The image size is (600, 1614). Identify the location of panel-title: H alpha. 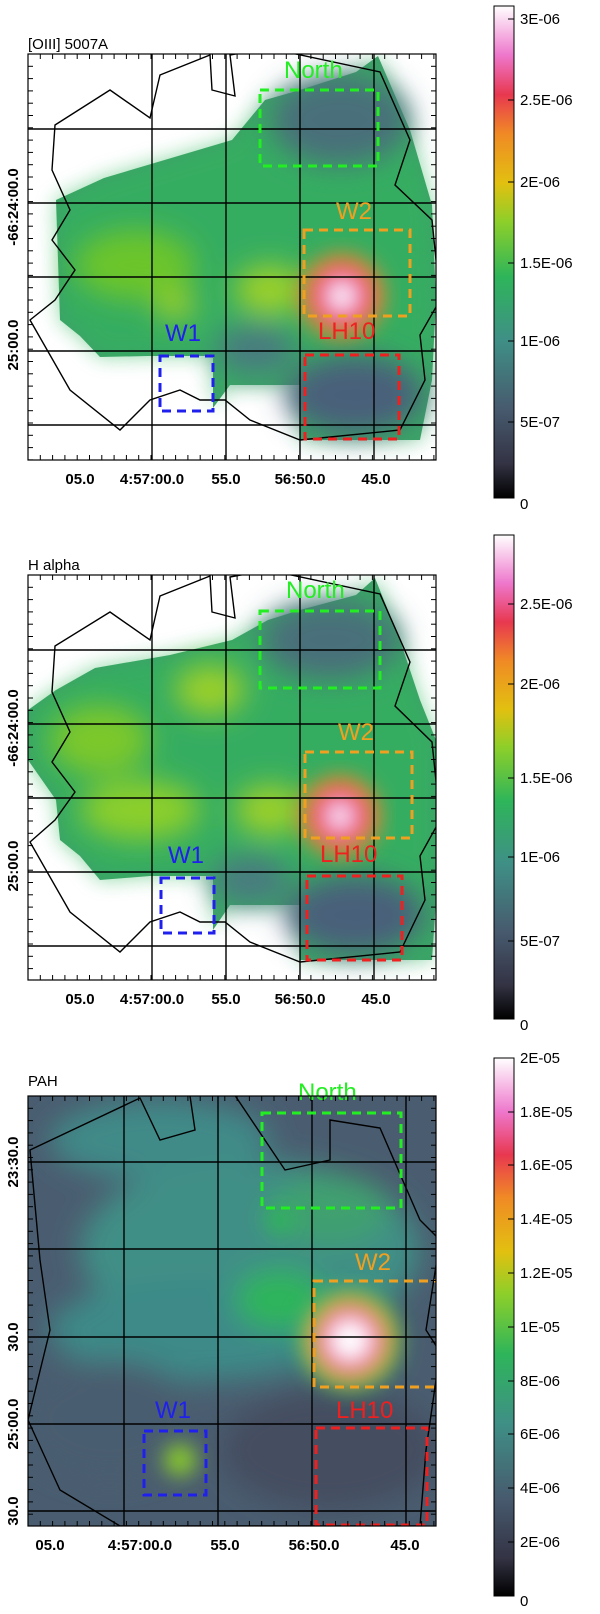
(54, 565).